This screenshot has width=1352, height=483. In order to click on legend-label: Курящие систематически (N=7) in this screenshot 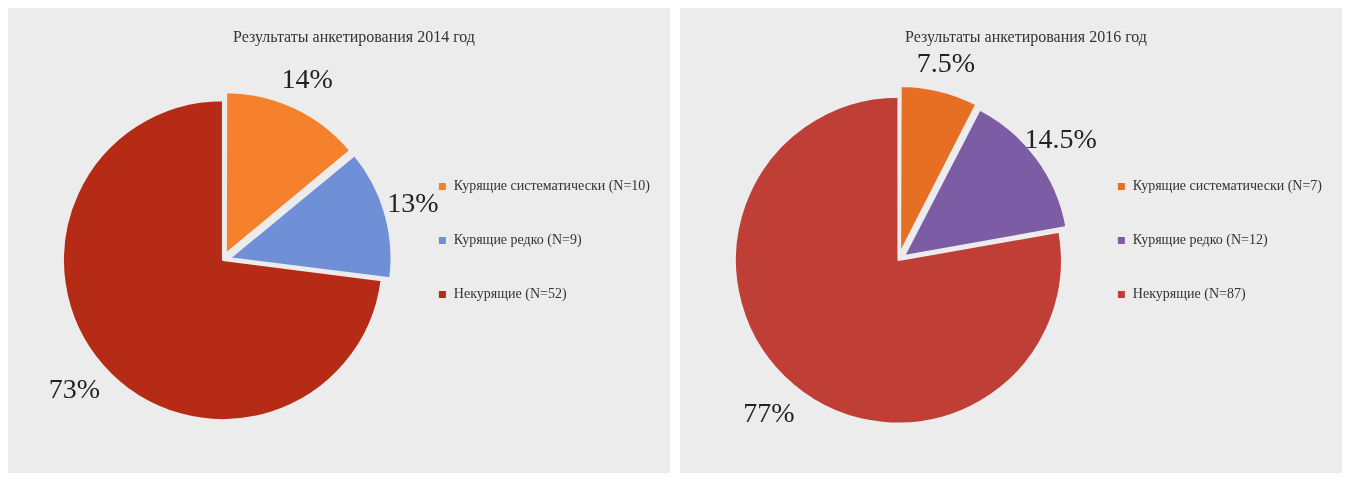, I will do `click(1227, 186)`.